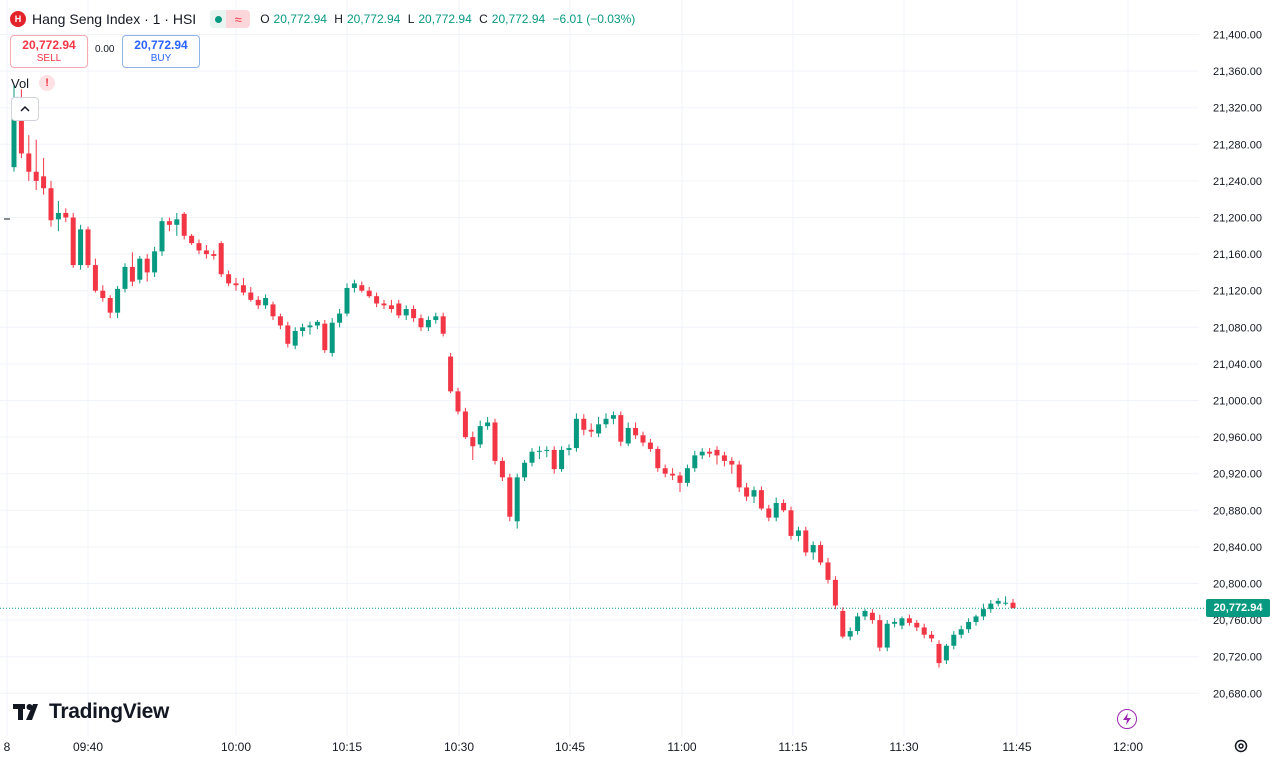 The width and height of the screenshot is (1280, 770). I want to click on time-tick-label: 10:15, so click(347, 747).